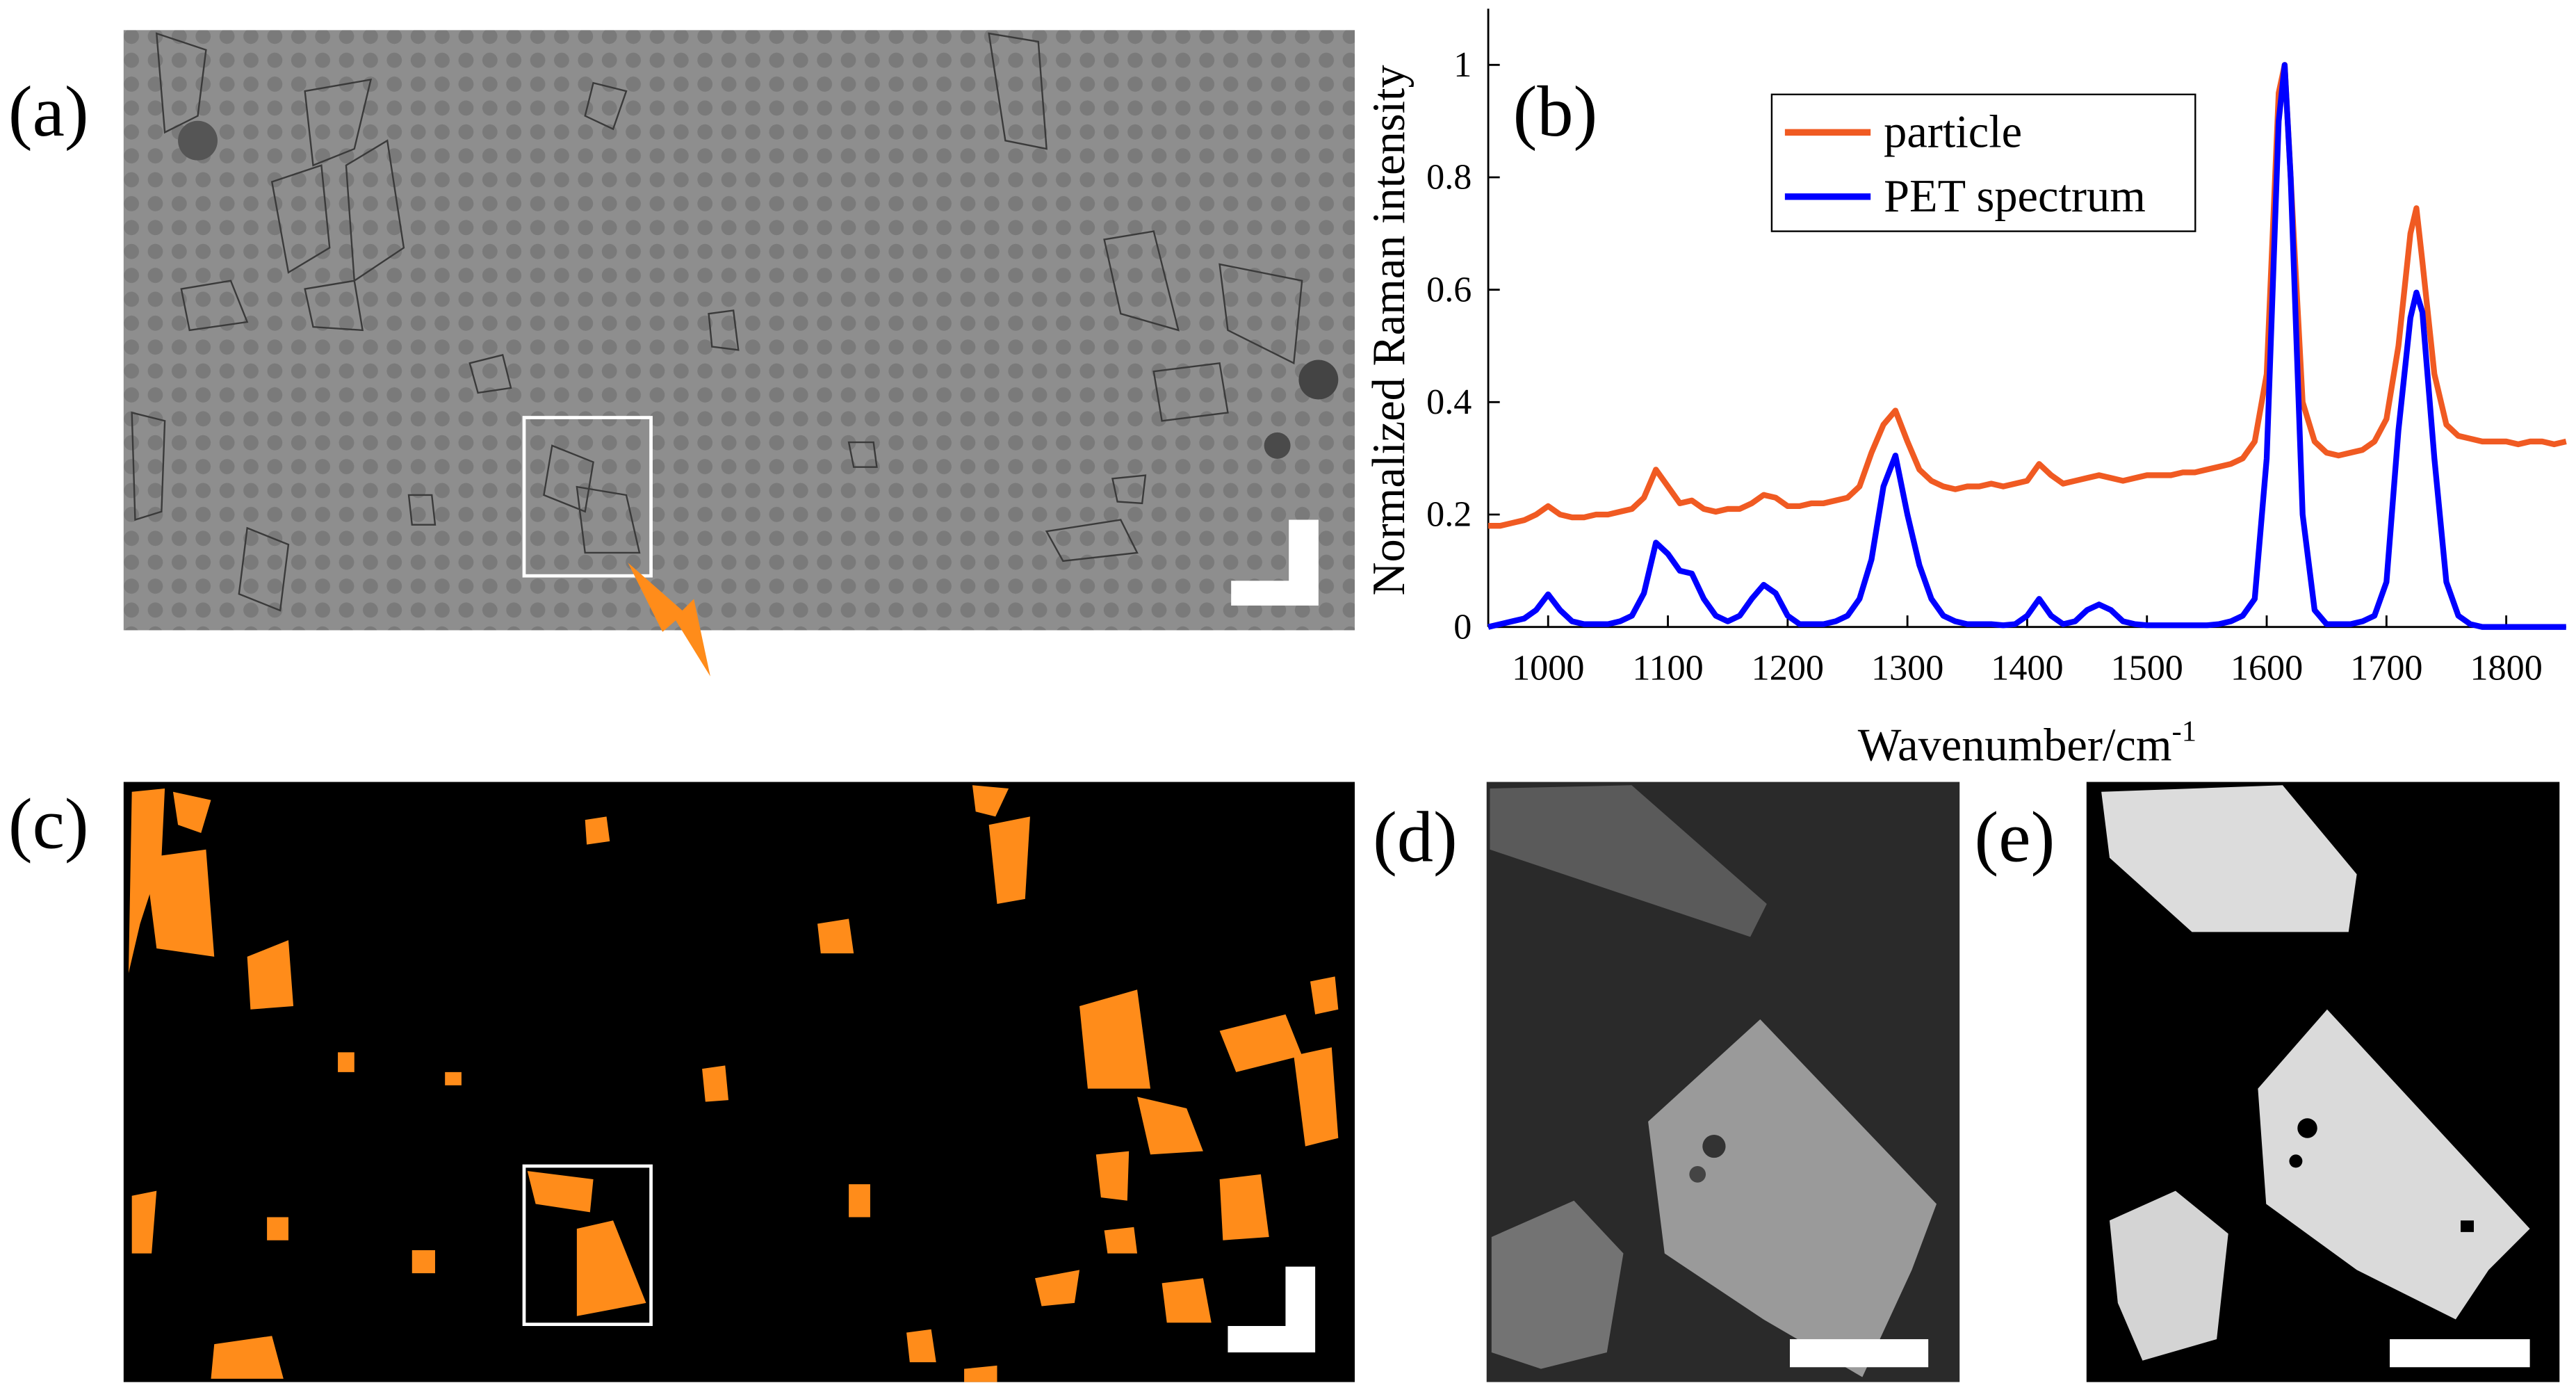 The width and height of the screenshot is (2576, 1399). Describe the element at coordinates (1389, 330) in the screenshot. I see `y-axis-label: Normalized Raman intensity` at that location.